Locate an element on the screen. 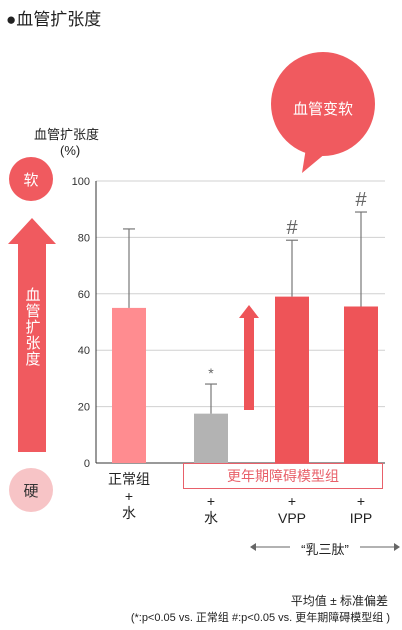 This screenshot has height=630, width=402. x-label-vpp-plus: + is located at coordinates (292, 501).